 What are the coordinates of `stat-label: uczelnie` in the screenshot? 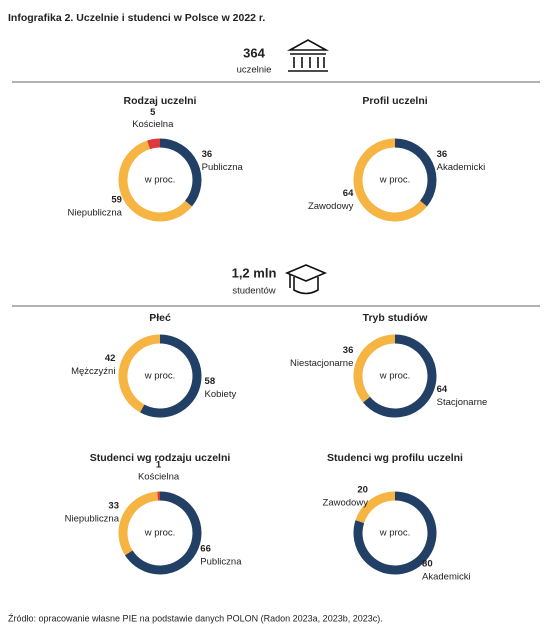 It's located at (254, 70).